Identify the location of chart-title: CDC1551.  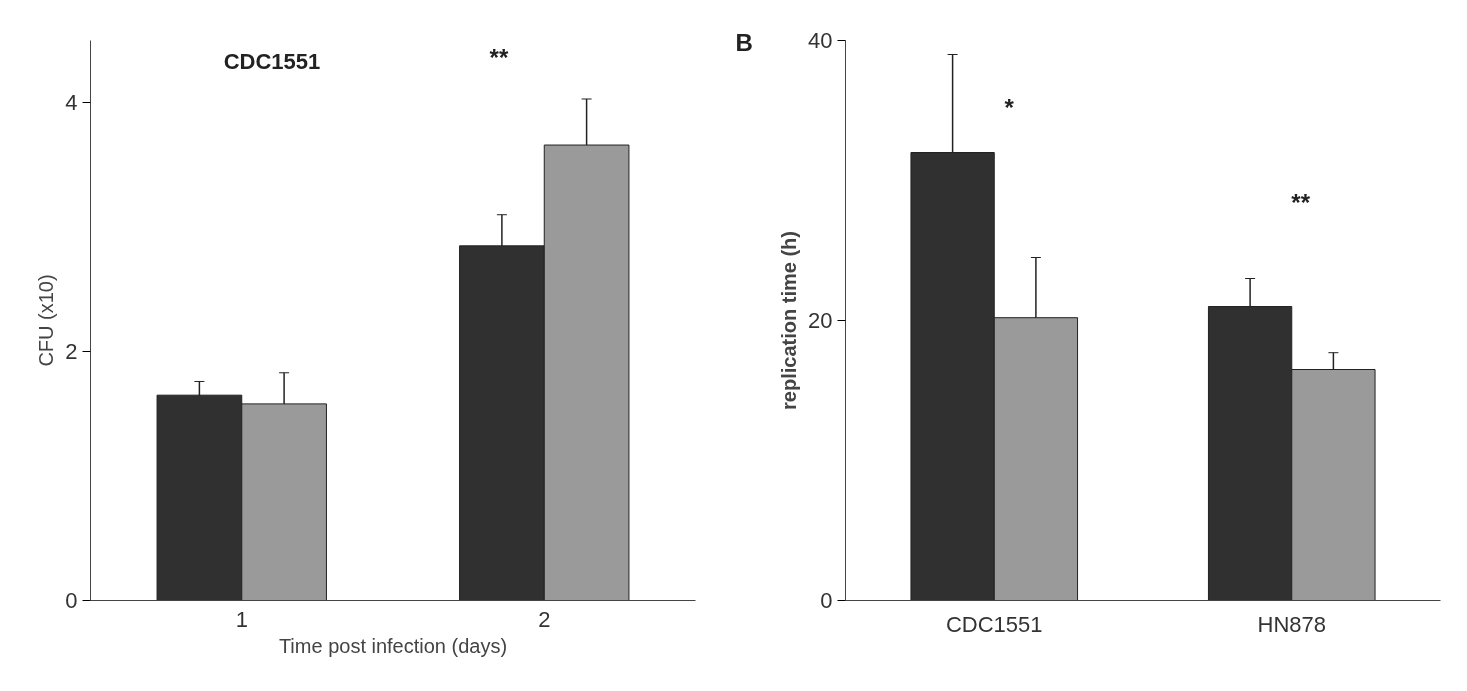
(272, 61).